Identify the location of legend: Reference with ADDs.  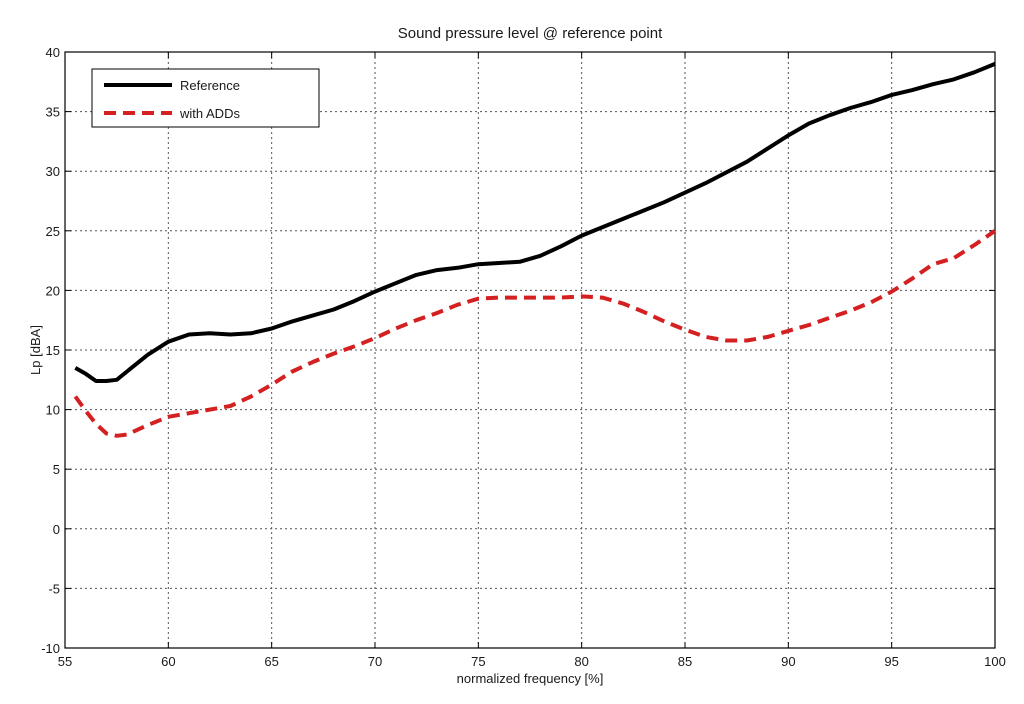
(205, 98).